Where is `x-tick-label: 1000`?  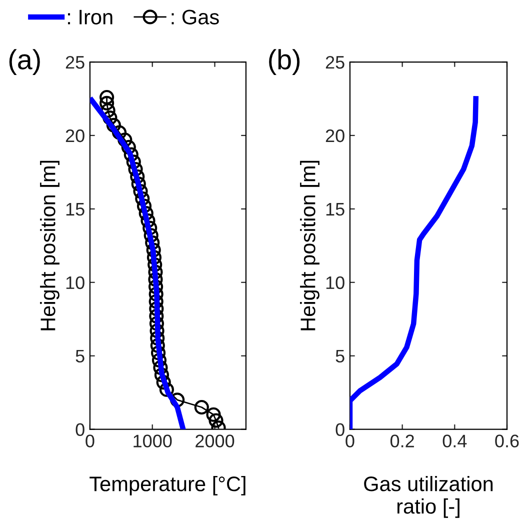 x-tick-label: 1000 is located at coordinates (153, 441).